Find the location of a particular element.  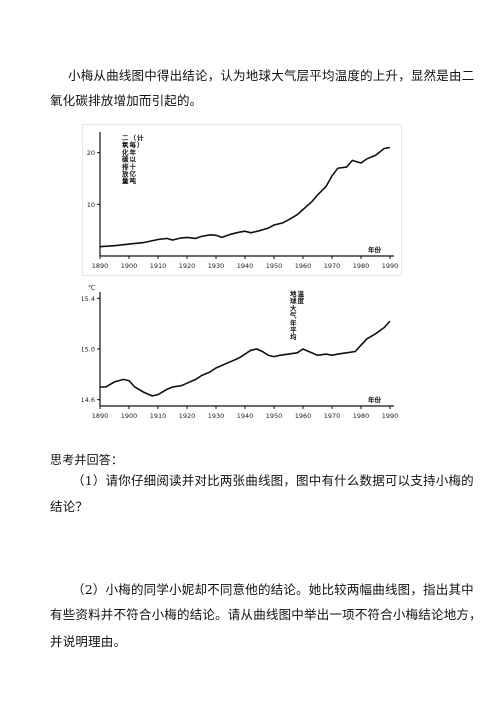

temperature-x-axis-label: 年份 is located at coordinates (375, 399).